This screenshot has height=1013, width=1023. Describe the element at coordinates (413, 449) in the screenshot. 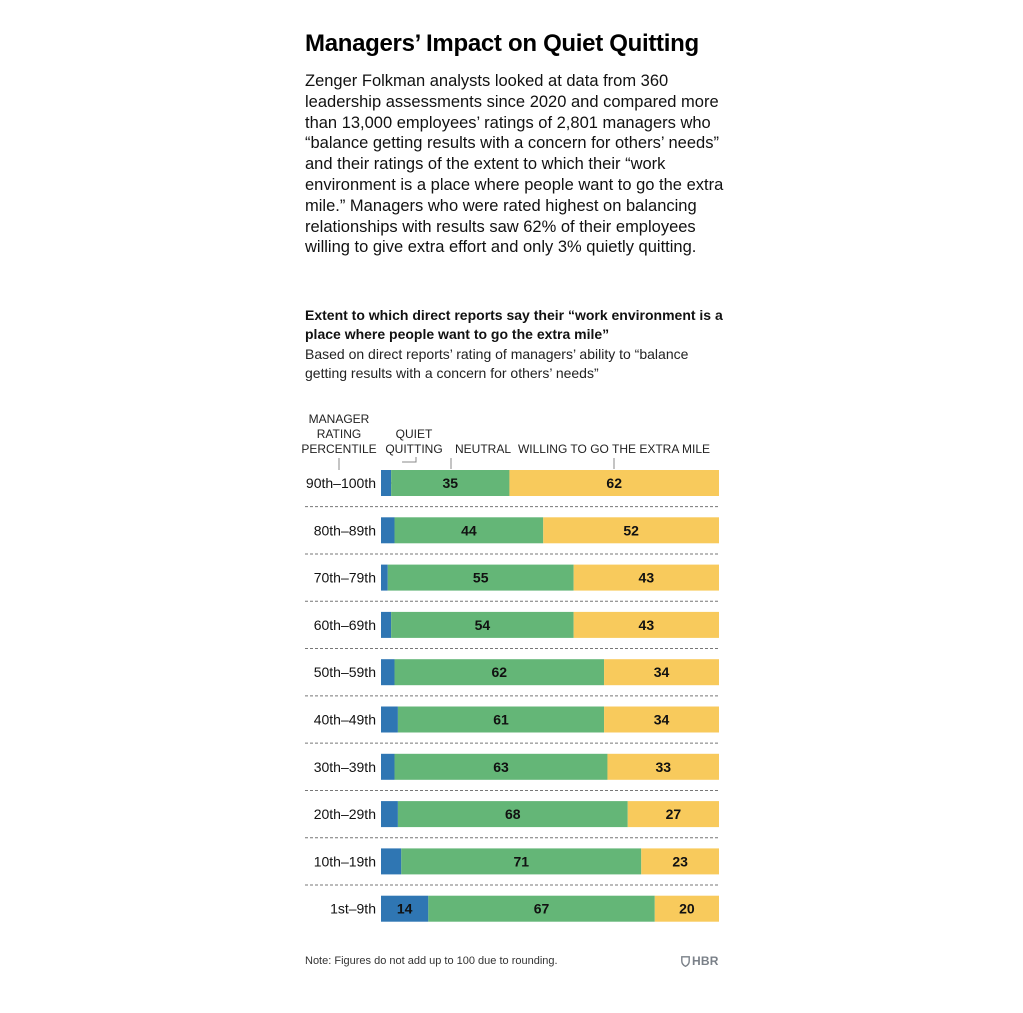

I see `legend-label-0: QUITTING` at that location.